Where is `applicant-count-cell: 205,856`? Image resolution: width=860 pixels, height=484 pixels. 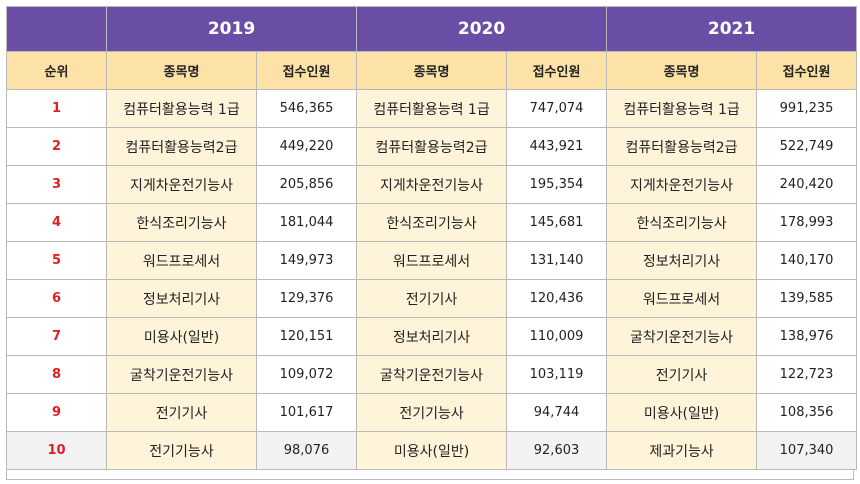
applicant-count-cell: 205,856 is located at coordinates (306, 184).